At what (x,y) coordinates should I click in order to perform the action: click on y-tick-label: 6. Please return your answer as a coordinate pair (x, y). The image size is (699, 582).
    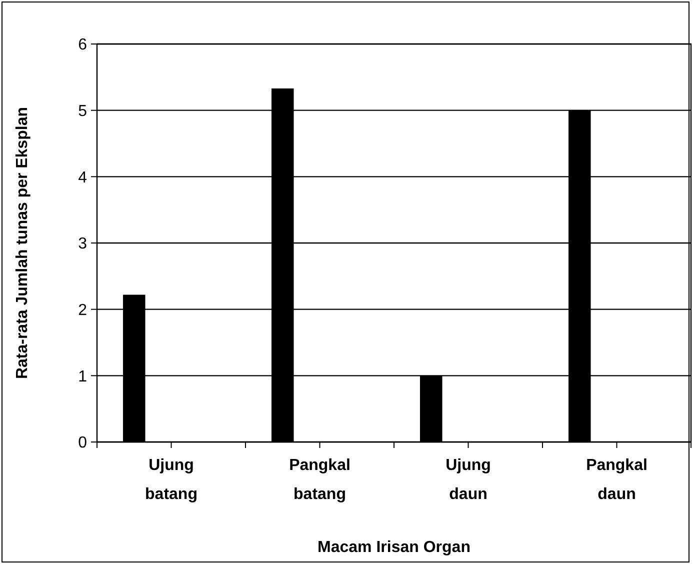
    Looking at the image, I should click on (83, 45).